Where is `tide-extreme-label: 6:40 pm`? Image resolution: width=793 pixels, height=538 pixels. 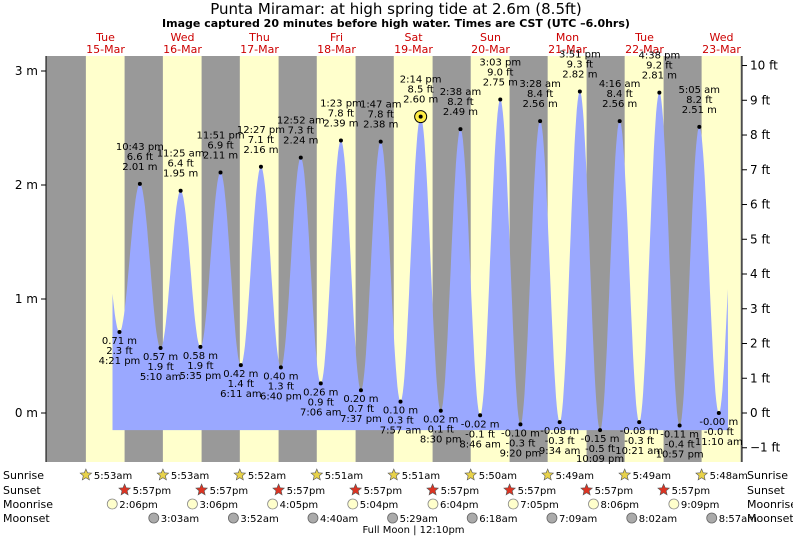
tide-extreme-label: 6:40 pm is located at coordinates (281, 396).